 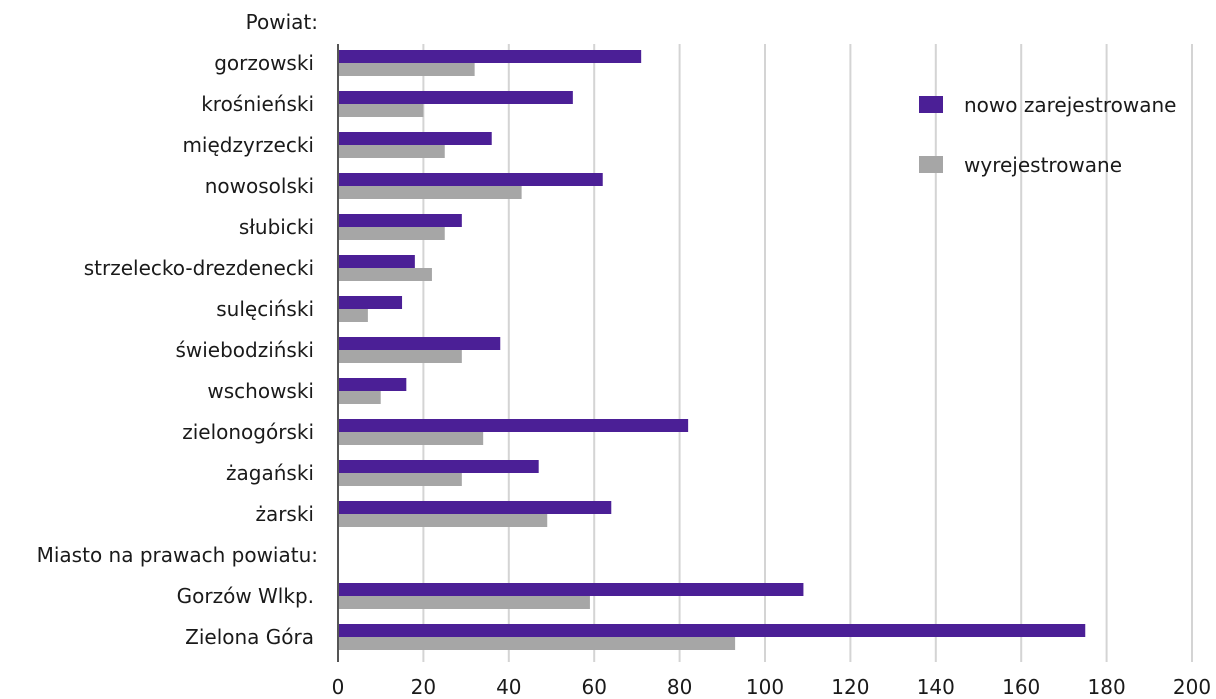 I want to click on bar-nowo-zarejestrowane-nowosolski, so click(x=470, y=179).